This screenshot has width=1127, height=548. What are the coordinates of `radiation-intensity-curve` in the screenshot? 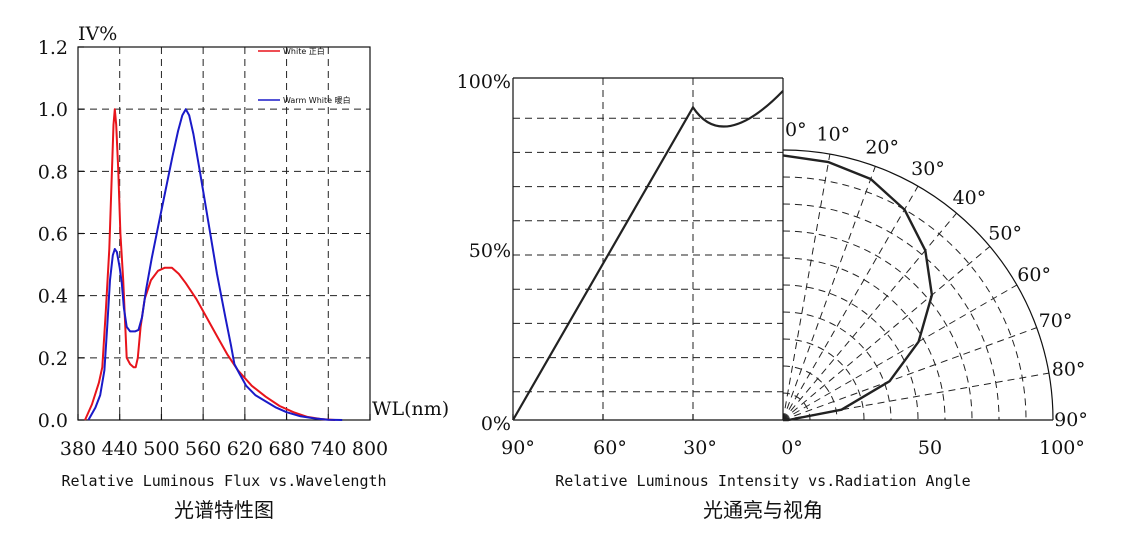 It's located at (858, 288).